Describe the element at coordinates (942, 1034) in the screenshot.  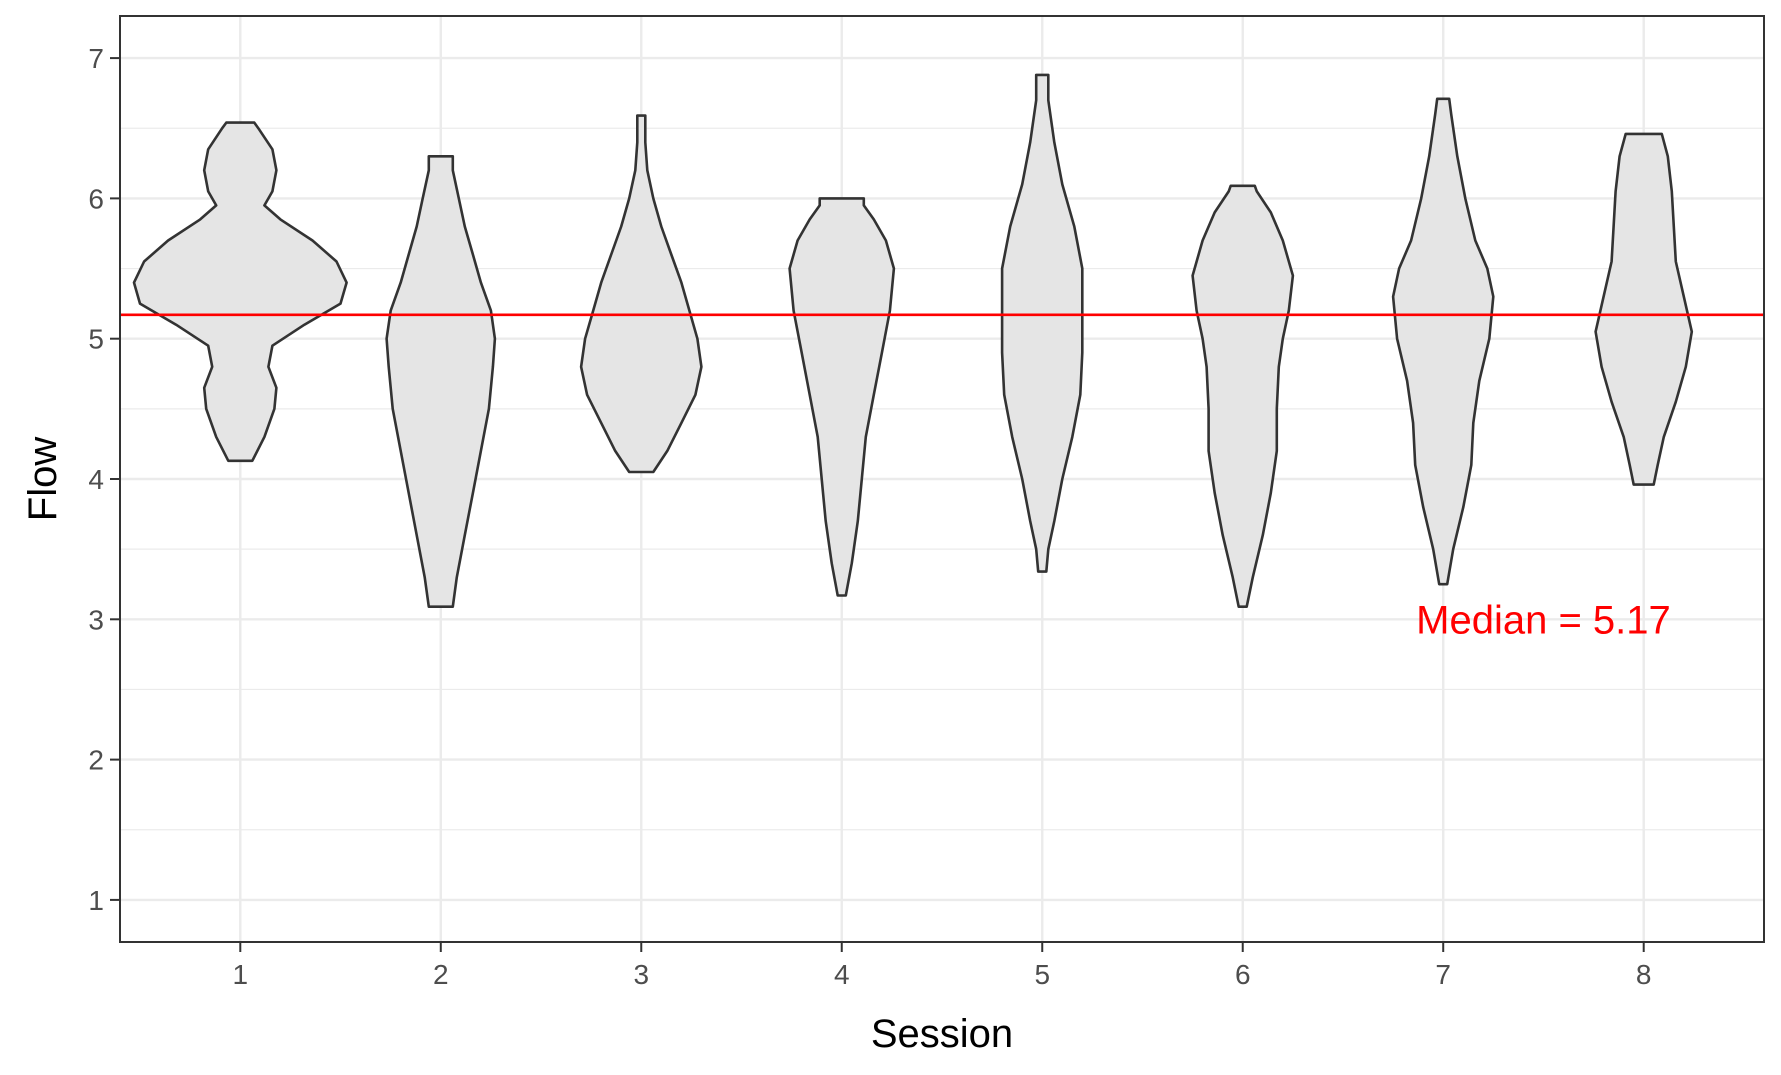
I see `x-axis-title: Session` at that location.